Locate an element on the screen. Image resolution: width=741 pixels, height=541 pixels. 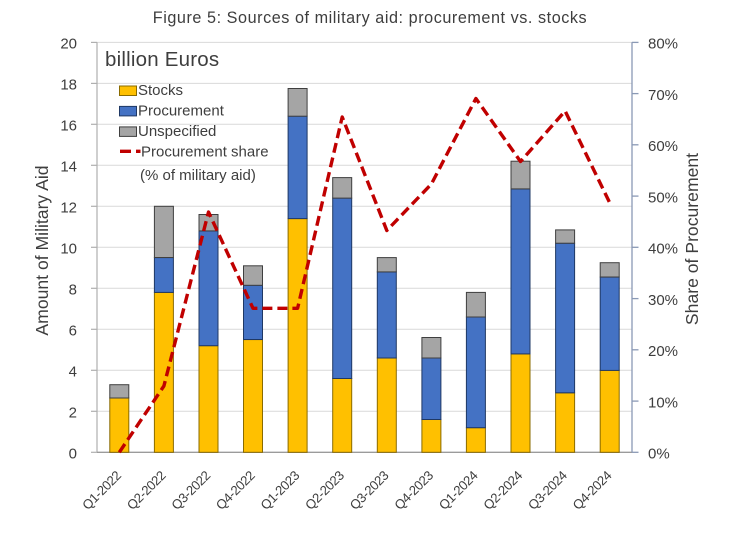
svg-text: 20% is located at coordinates (663, 351).